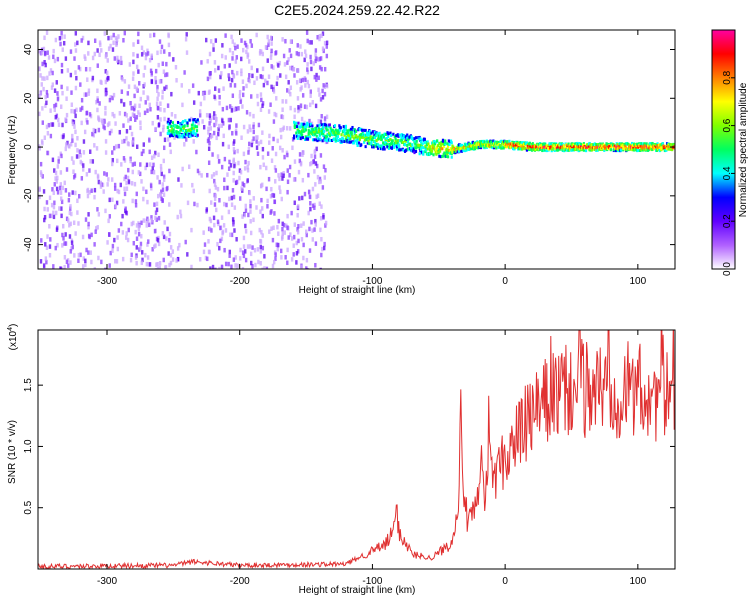 The height and width of the screenshot is (605, 750). I want to click on snr-x-tick-label: -100, so click(372, 581).